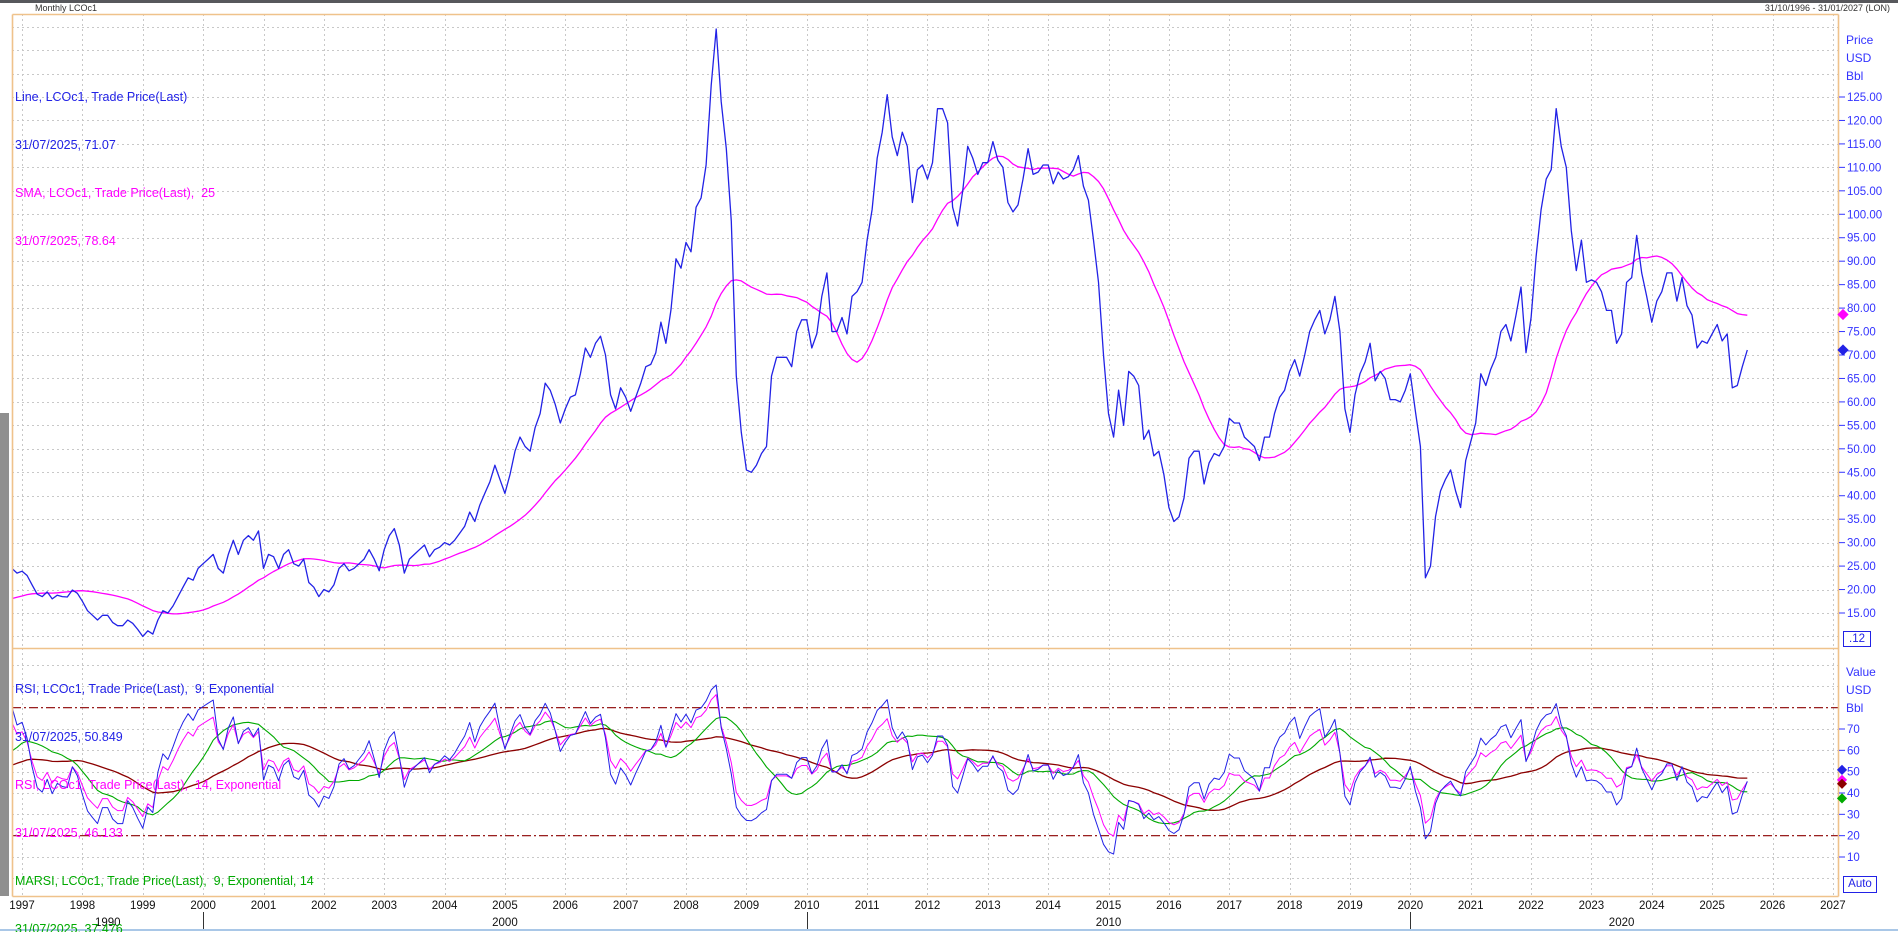 This screenshot has width=1898, height=932. I want to click on price-tick-label: 120.00, so click(1864, 121).